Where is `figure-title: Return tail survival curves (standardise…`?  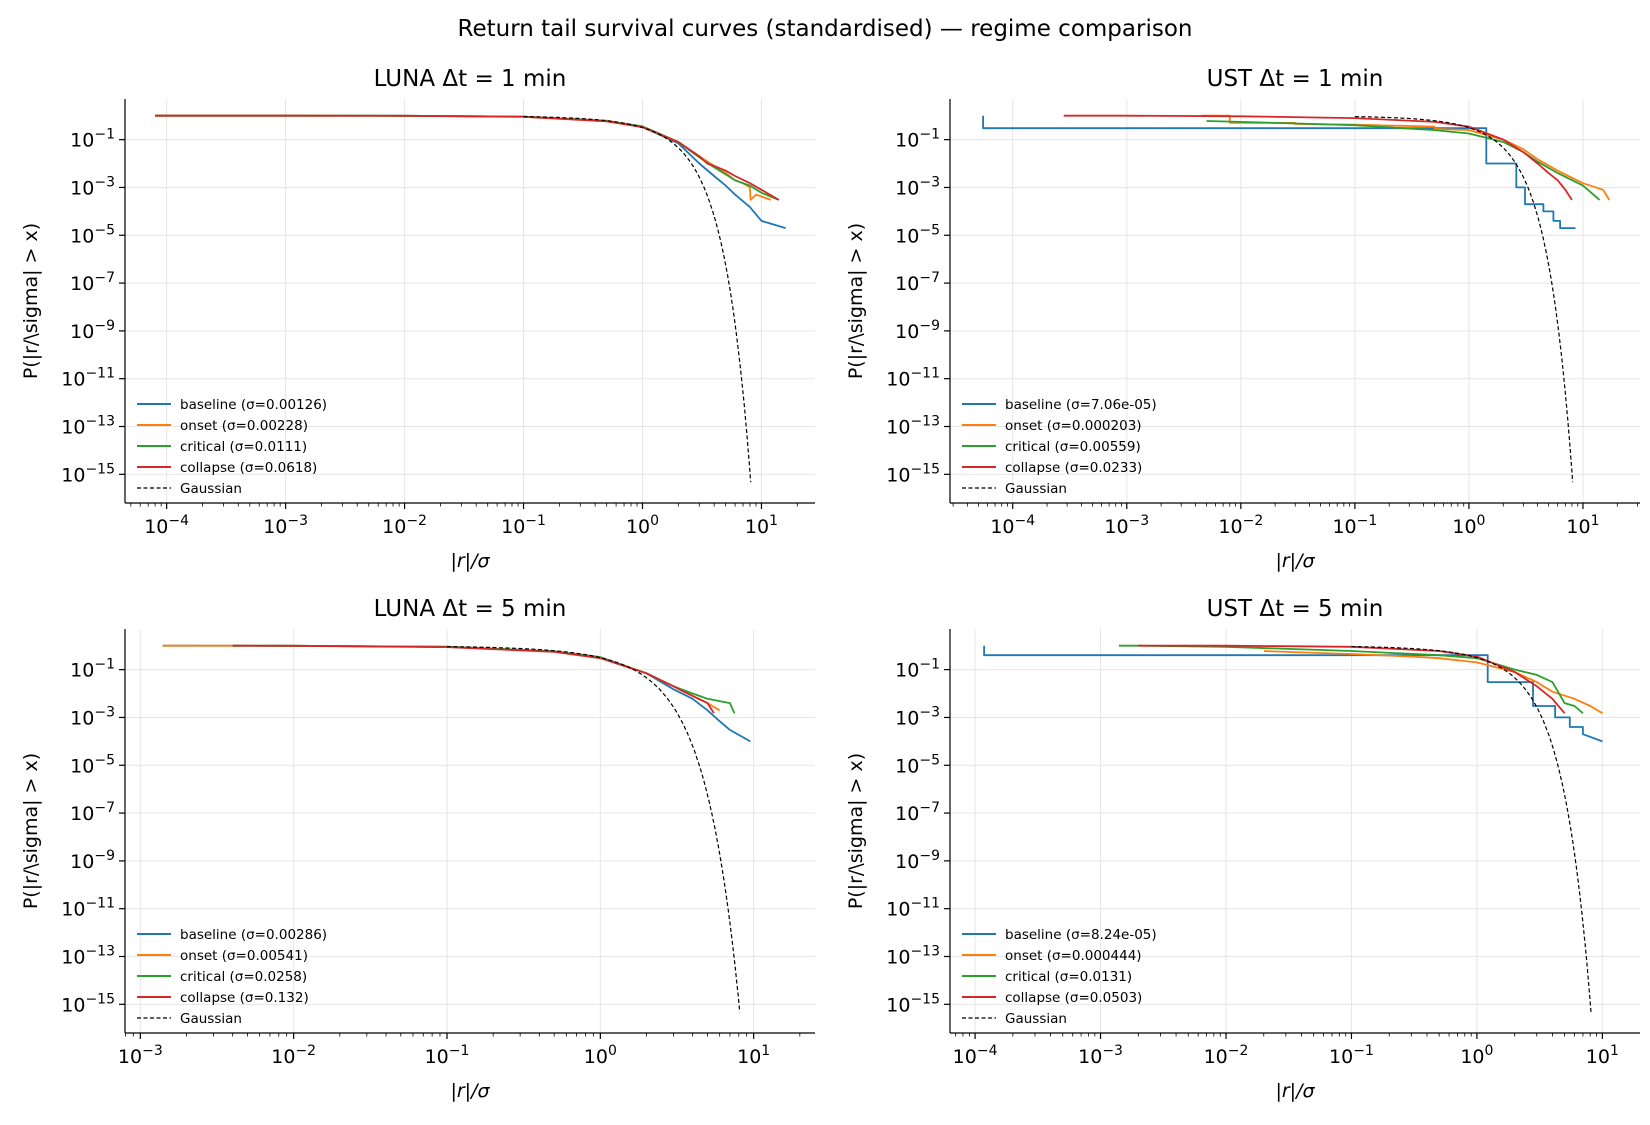
figure-title: Return tail survival curves (standardise… is located at coordinates (825, 29).